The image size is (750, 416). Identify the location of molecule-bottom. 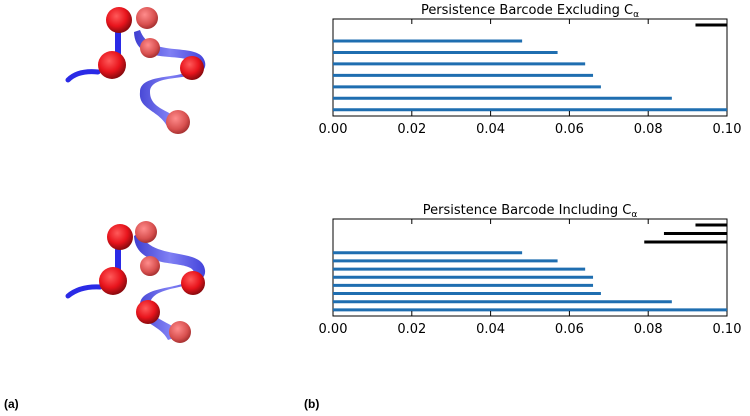
(135, 282).